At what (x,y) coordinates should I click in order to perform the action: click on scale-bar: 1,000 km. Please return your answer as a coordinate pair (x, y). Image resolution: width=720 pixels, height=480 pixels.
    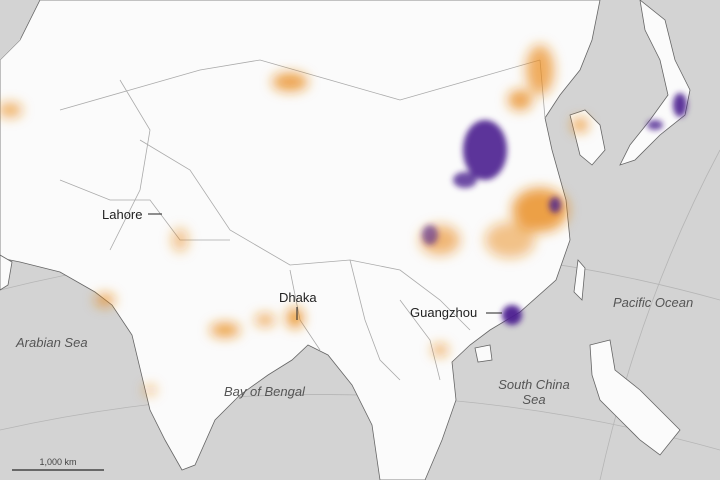
    Looking at the image, I should click on (58, 464).